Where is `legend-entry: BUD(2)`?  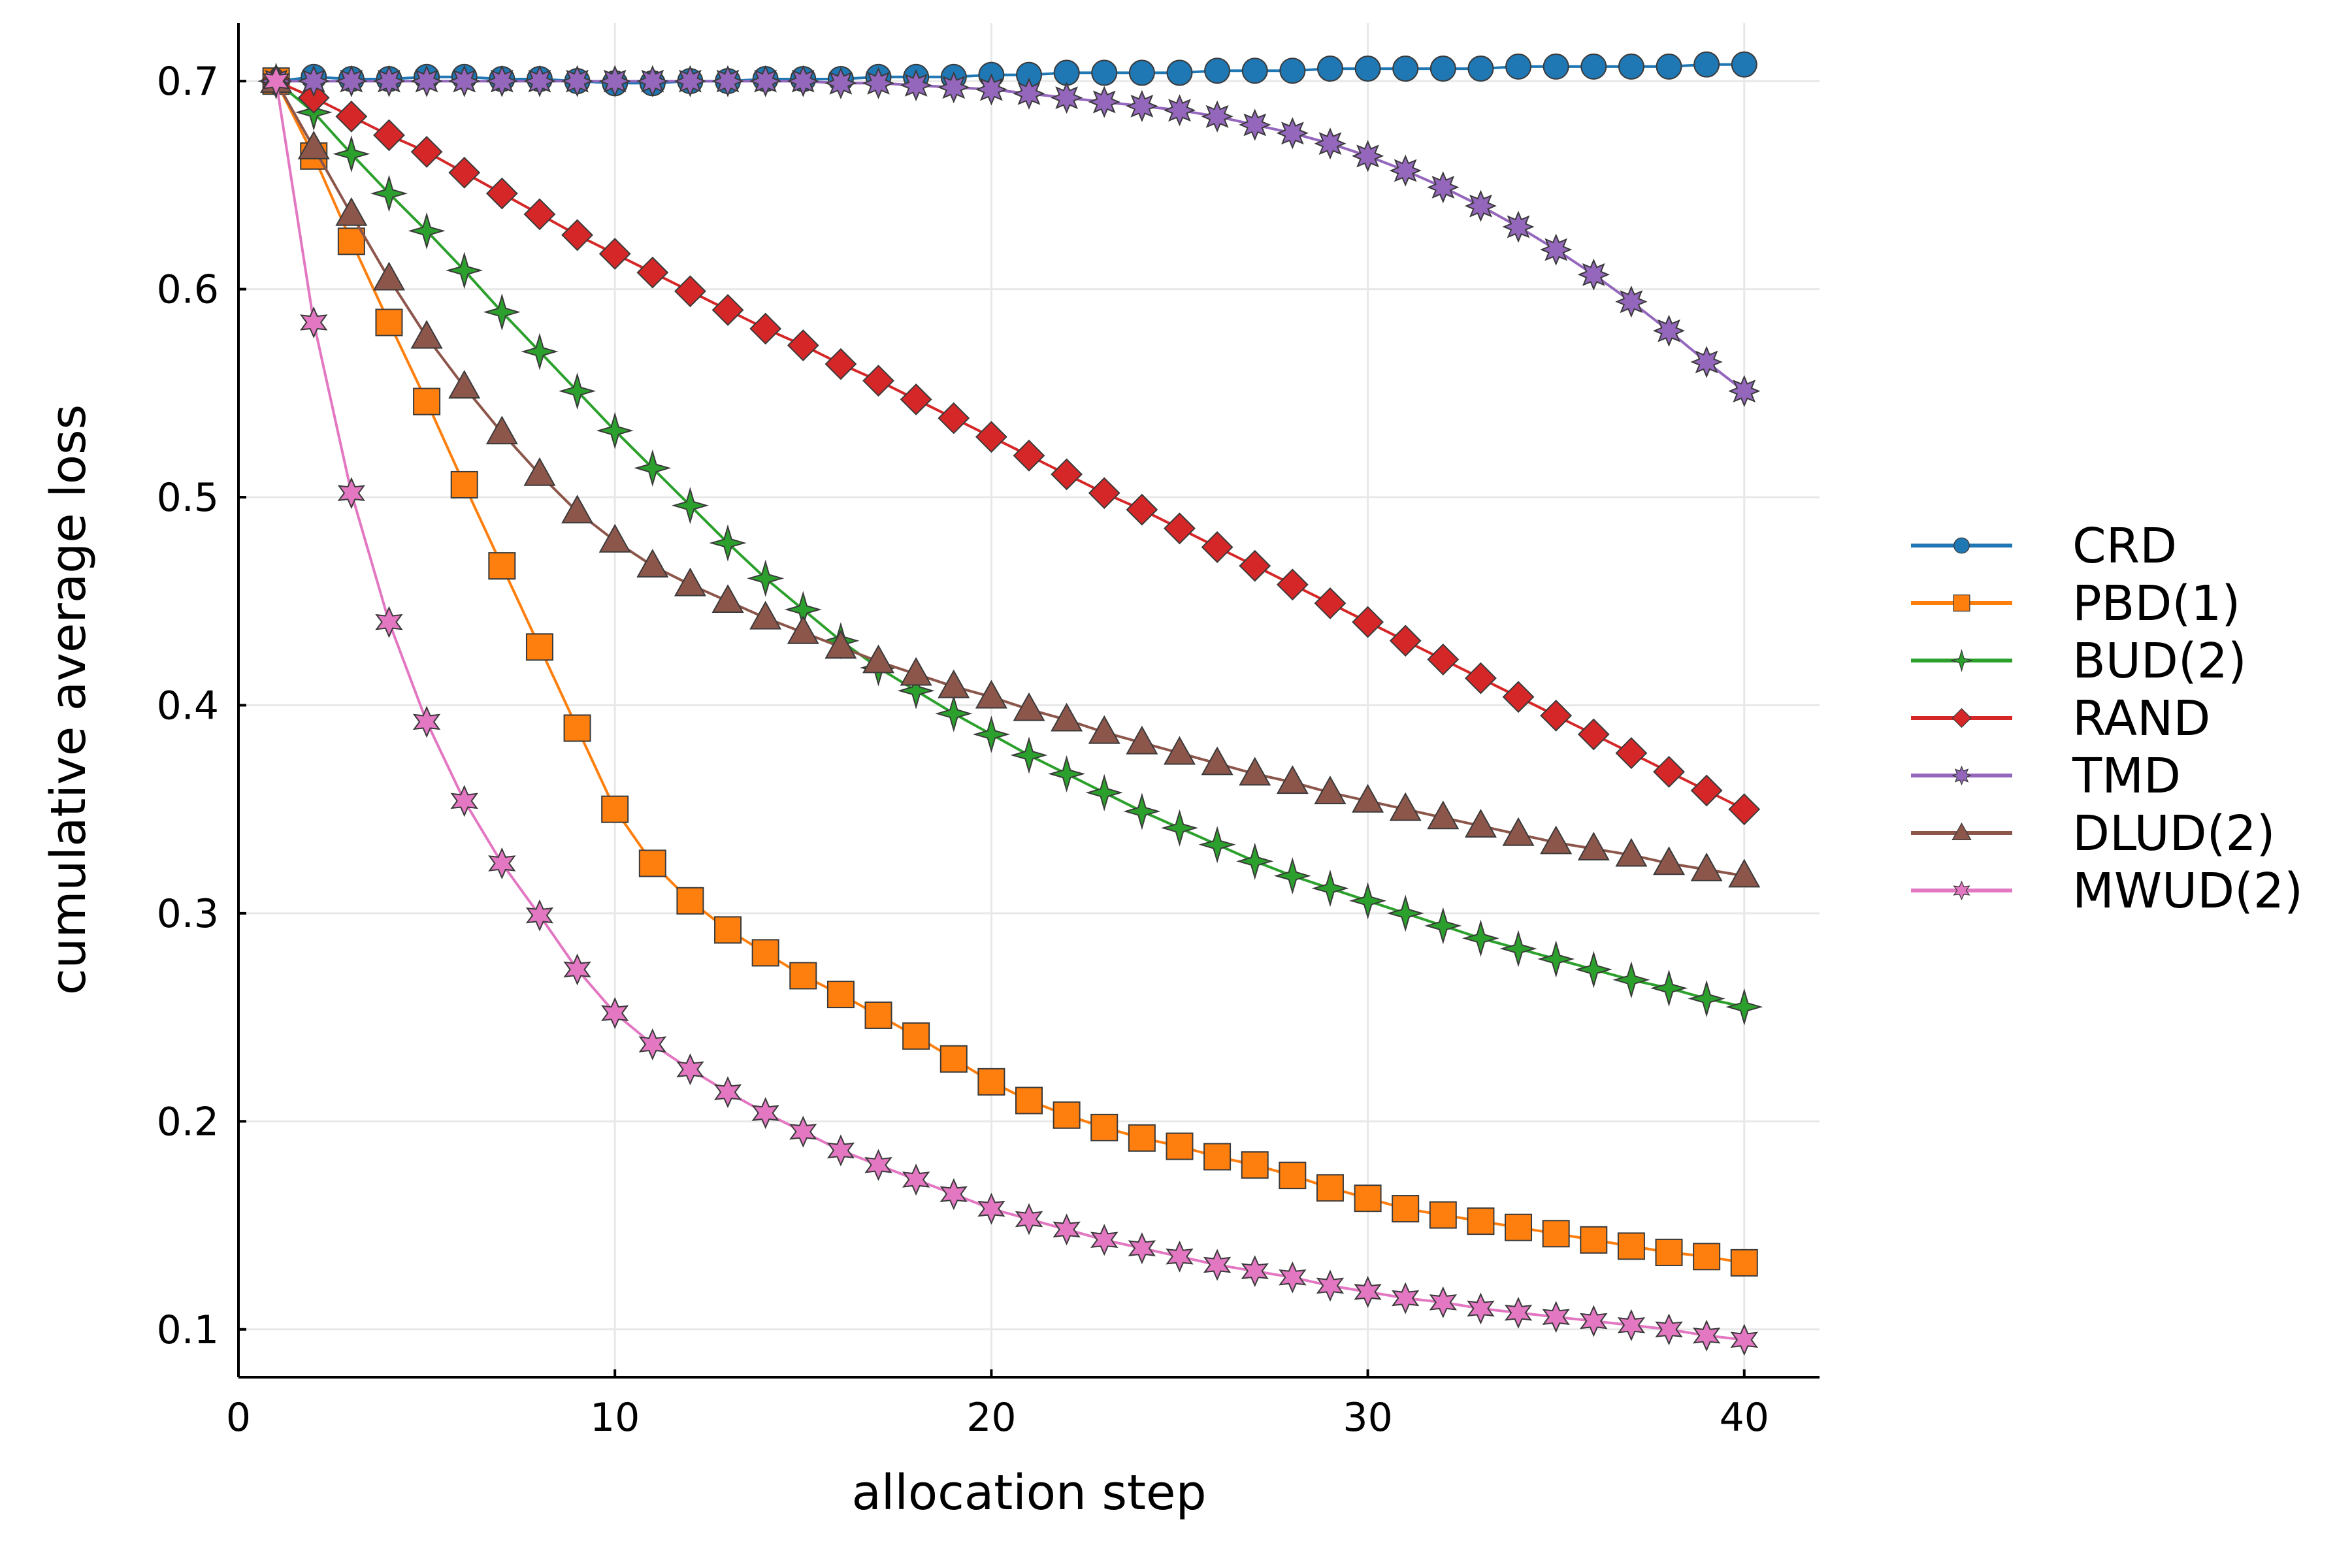
legend-entry: BUD(2) is located at coordinates (2079, 661).